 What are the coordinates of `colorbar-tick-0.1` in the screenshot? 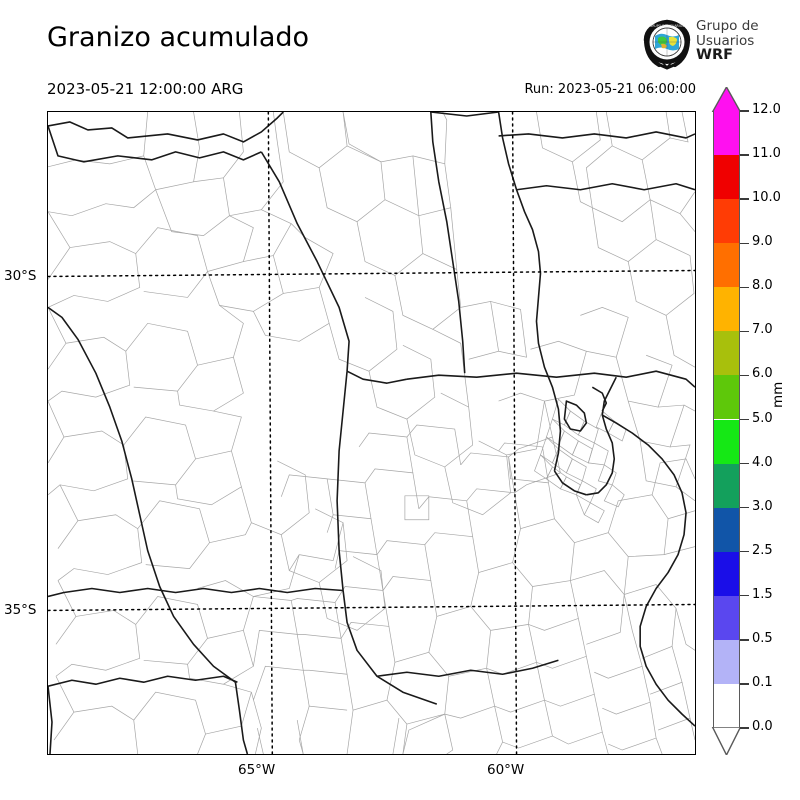 It's located at (744, 684).